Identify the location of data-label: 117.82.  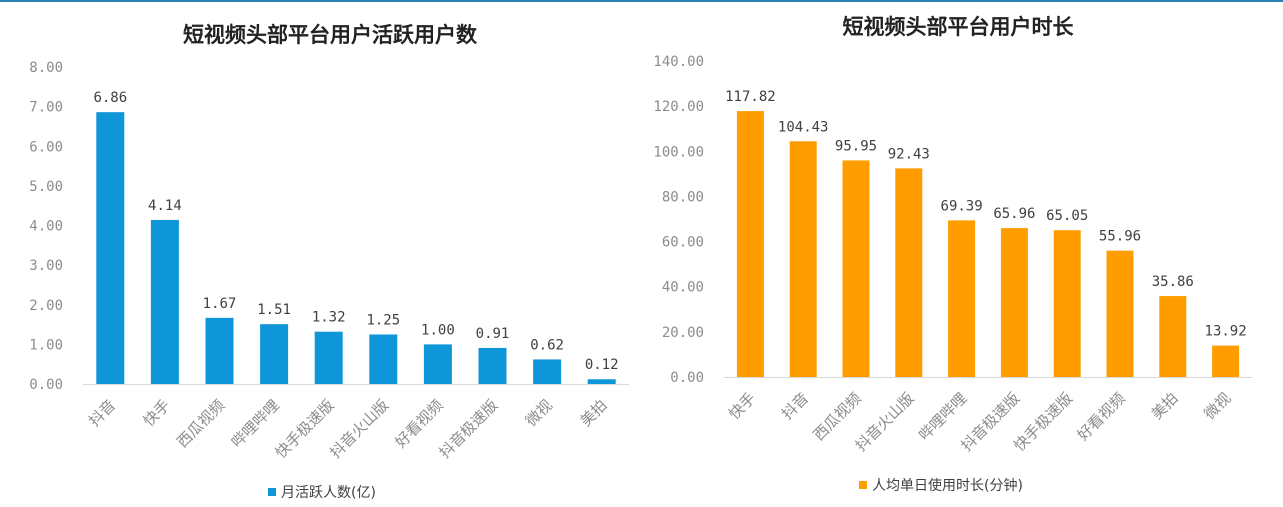
(750, 97).